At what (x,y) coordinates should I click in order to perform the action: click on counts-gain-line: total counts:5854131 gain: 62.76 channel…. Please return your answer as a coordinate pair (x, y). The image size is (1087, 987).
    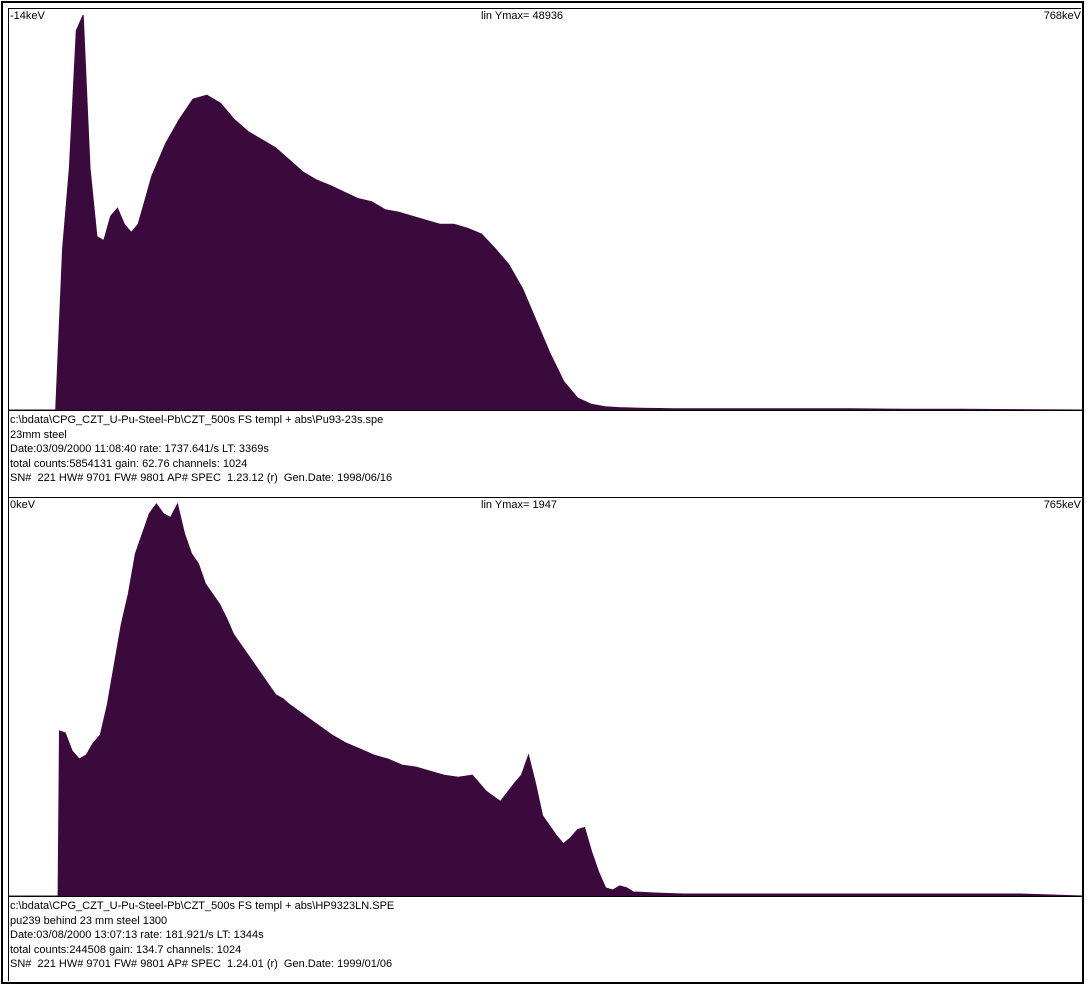
    Looking at the image, I should click on (129, 463).